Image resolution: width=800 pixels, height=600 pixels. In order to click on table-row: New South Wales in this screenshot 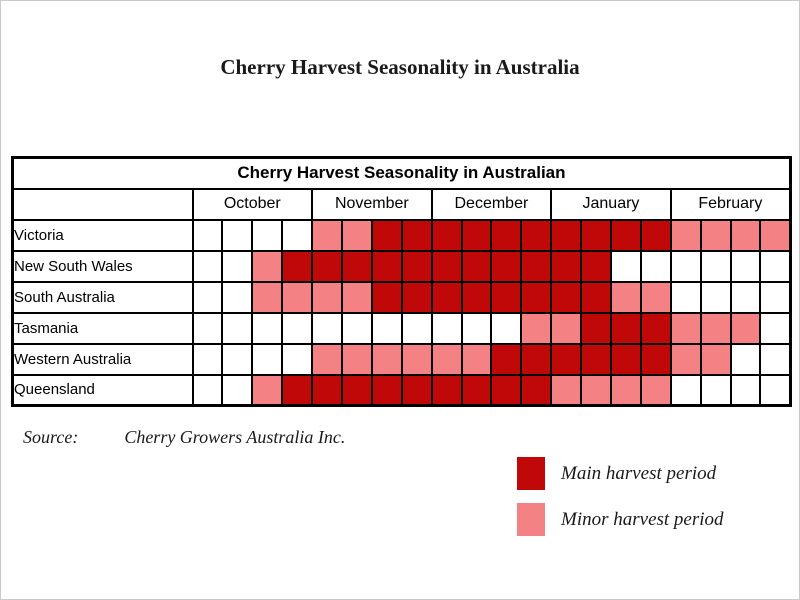, I will do `click(401, 266)`.